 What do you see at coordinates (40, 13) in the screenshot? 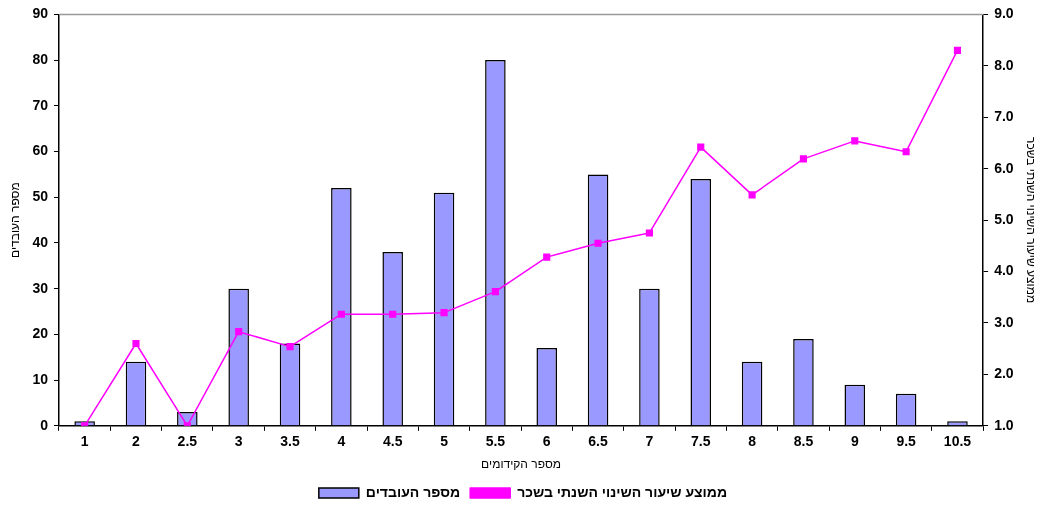
I see `y-tick-label: 90` at bounding box center [40, 13].